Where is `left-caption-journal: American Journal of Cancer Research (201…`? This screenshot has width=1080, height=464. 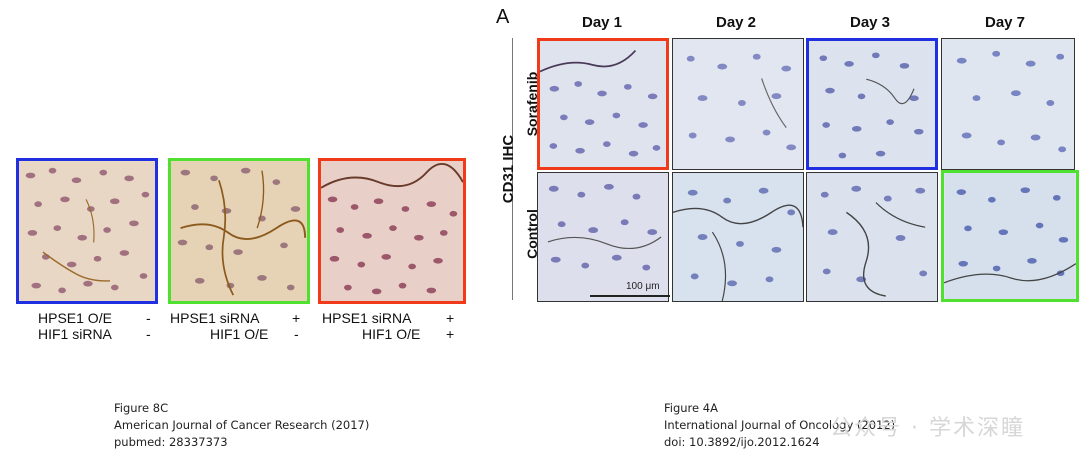 left-caption-journal: American Journal of Cancer Research (201… is located at coordinates (242, 425).